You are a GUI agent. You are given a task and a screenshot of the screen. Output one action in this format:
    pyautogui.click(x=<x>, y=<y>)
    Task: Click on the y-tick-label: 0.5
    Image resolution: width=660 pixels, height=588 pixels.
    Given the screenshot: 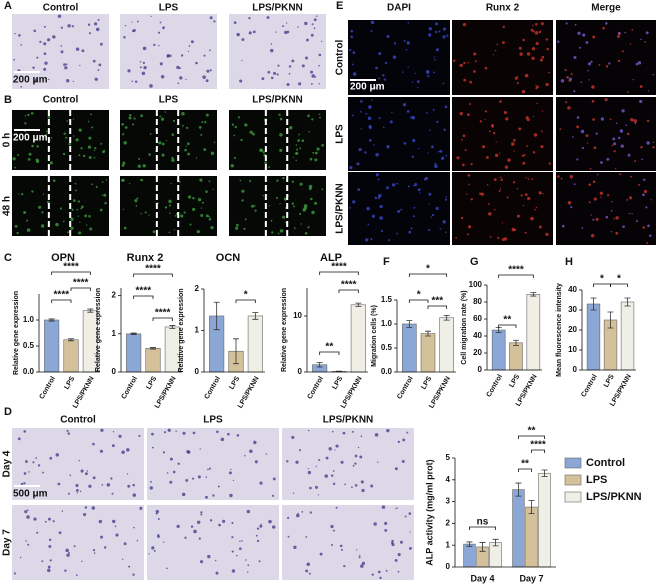 What is the action you would take?
    pyautogui.click(x=29, y=345)
    